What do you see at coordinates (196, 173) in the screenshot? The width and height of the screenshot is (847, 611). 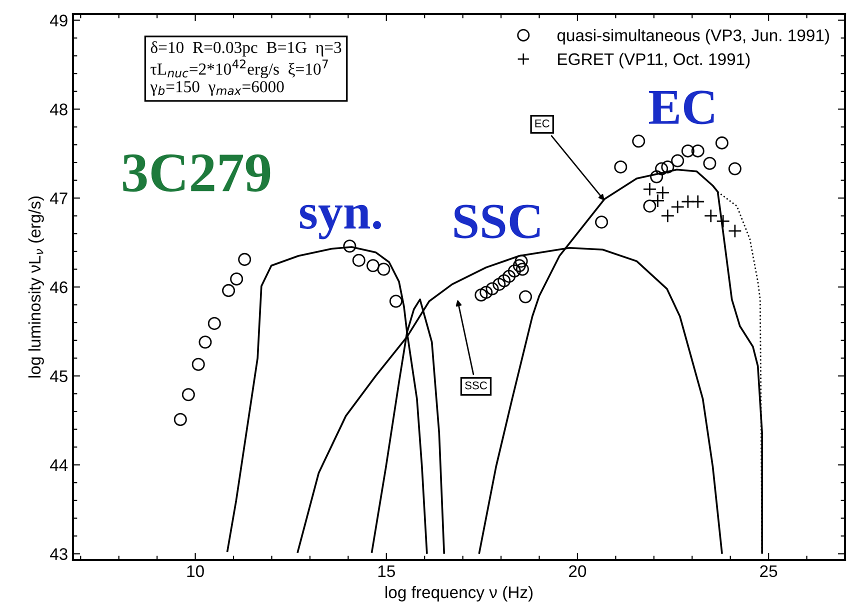 I see `annotation: 3C279` at bounding box center [196, 173].